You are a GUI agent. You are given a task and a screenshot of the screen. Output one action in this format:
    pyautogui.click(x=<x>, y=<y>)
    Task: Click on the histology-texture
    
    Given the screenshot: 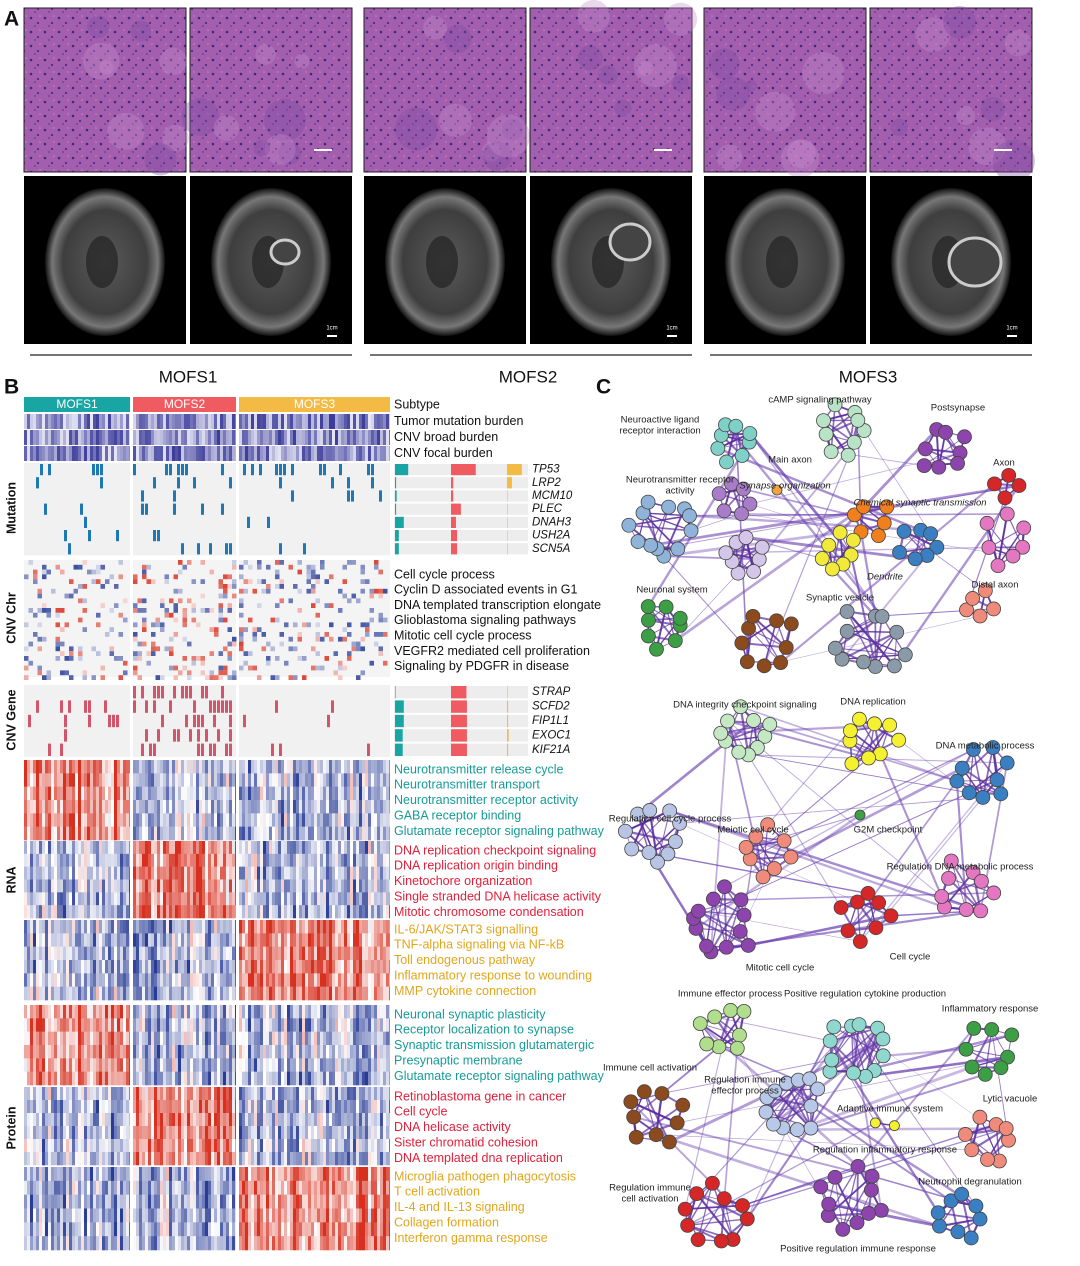 What is the action you would take?
    pyautogui.click(x=899, y=127)
    